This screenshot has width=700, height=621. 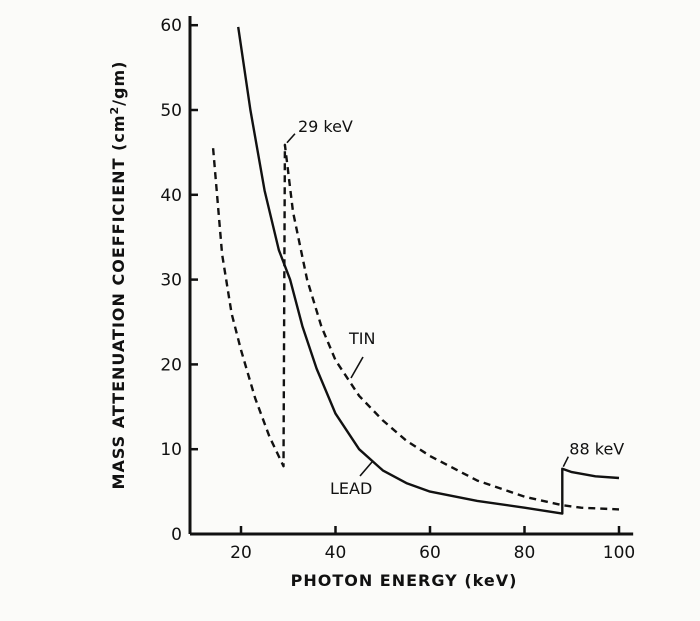 What do you see at coordinates (171, 111) in the screenshot?
I see `y-tick-label: 50` at bounding box center [171, 111].